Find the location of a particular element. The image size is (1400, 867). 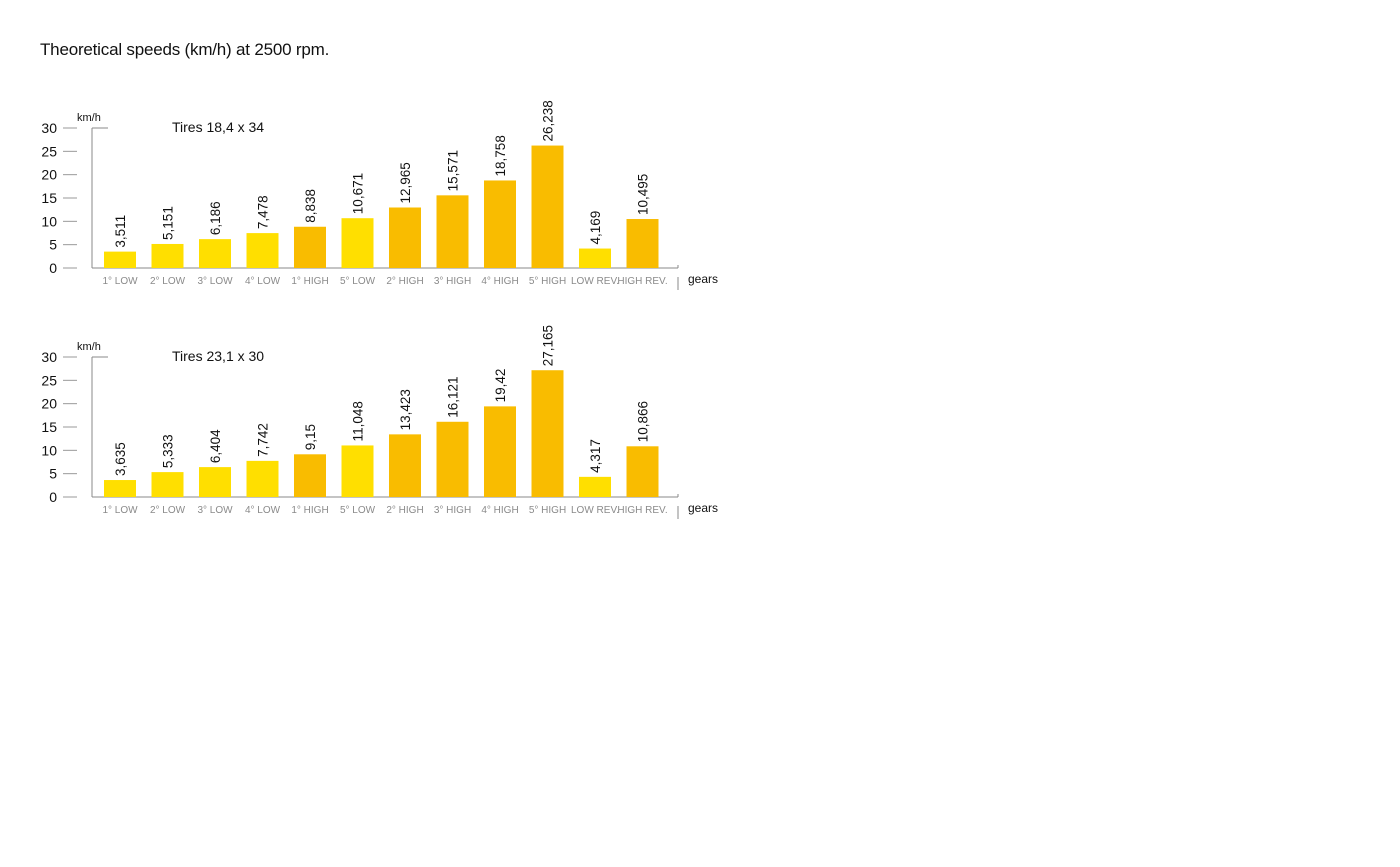

data-label: 7,742 is located at coordinates (263, 440).